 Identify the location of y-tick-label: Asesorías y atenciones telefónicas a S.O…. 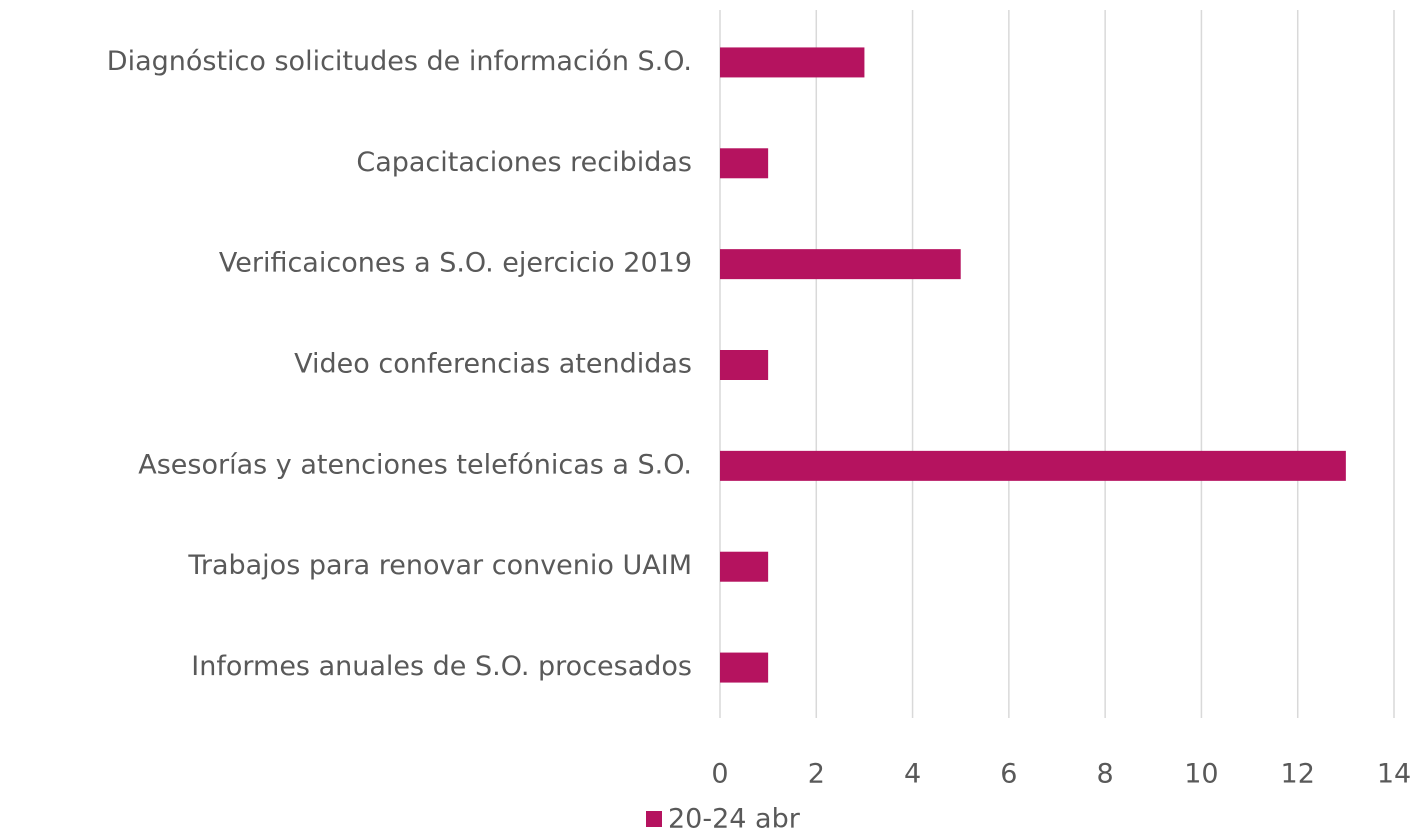
(415, 464).